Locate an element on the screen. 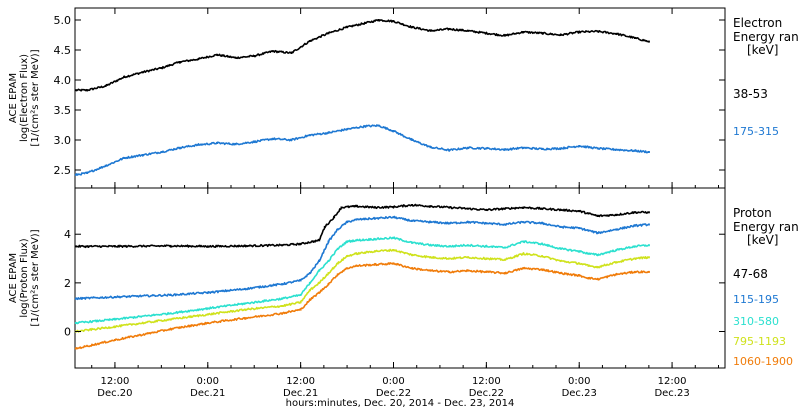  x-tick-date: Dec.20 is located at coordinates (114, 393).